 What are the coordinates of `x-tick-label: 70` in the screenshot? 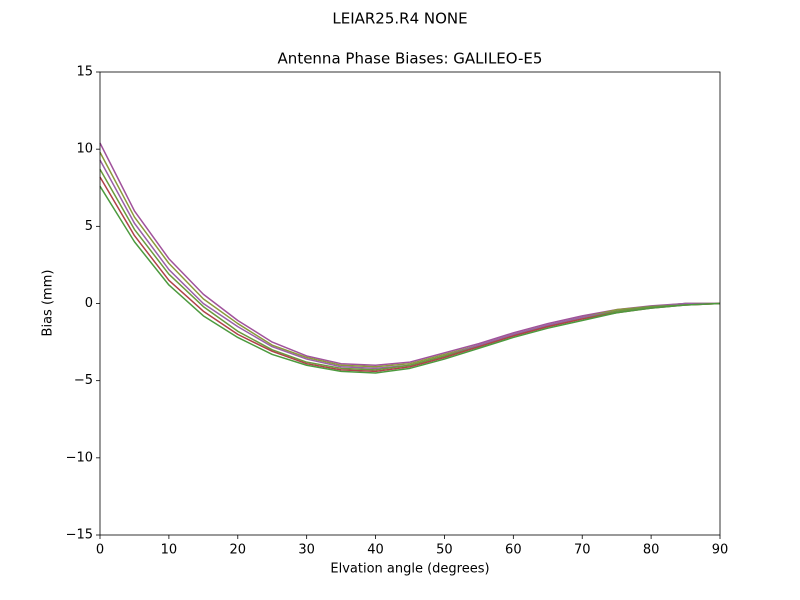 It's located at (582, 550).